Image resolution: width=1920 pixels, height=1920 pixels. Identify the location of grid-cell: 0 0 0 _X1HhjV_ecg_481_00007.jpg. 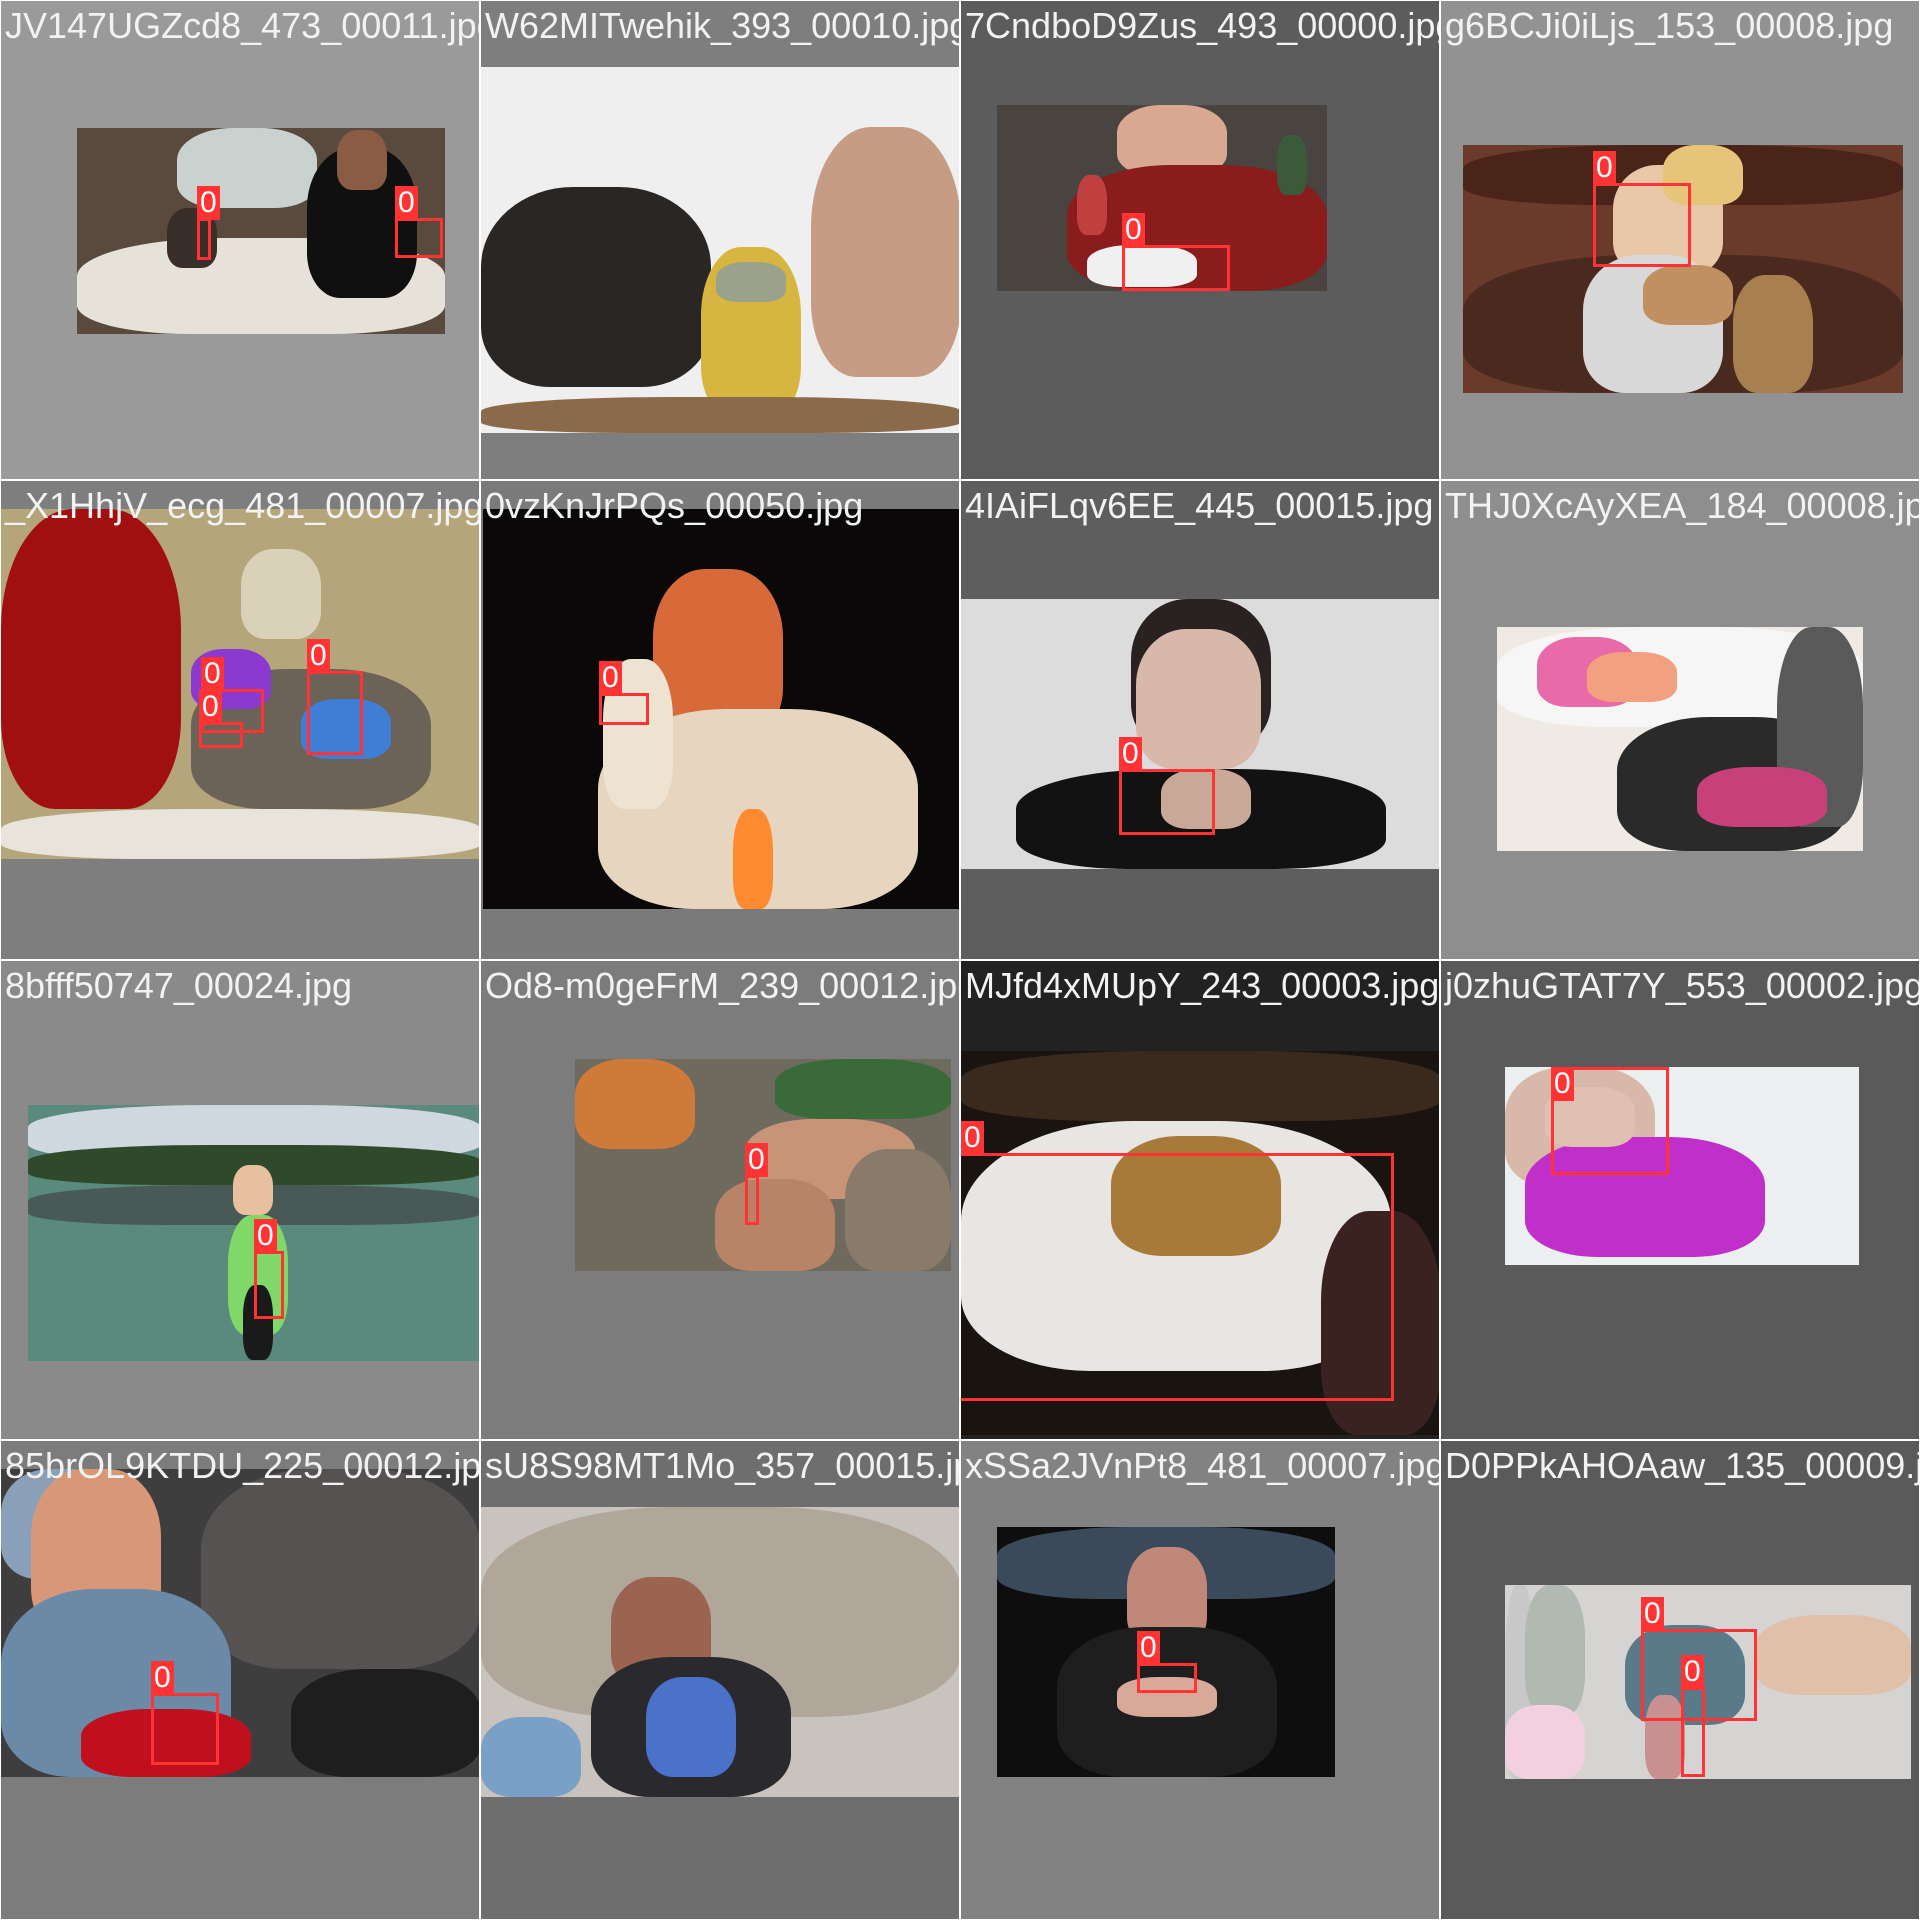
(240, 720).